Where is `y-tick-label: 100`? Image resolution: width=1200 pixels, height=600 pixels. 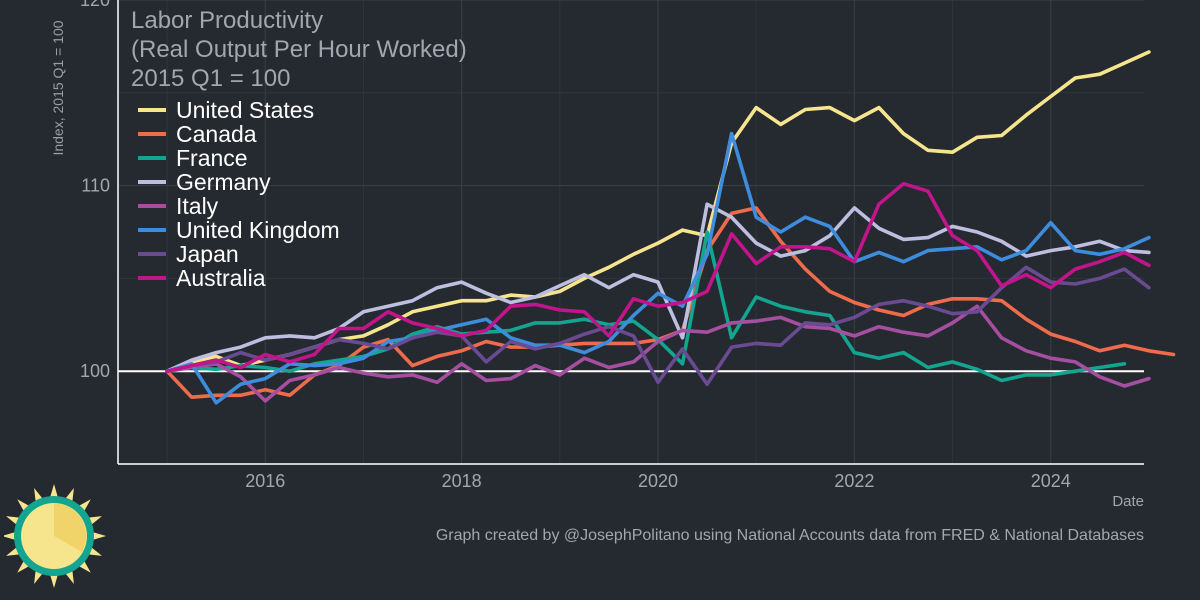 y-tick-label: 100 is located at coordinates (95, 371).